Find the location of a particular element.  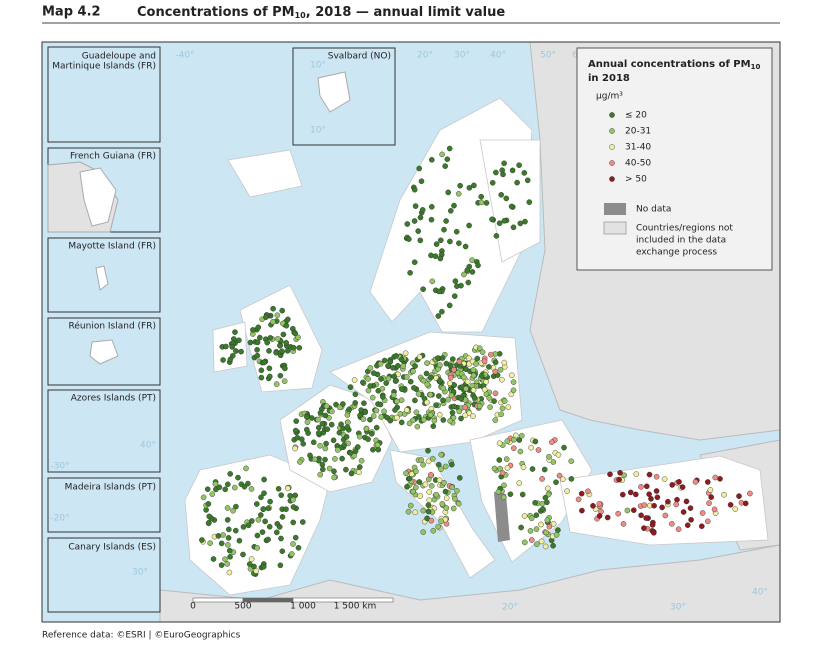

legend-title: Annual concentrations of PM10 is located at coordinates (674, 65).